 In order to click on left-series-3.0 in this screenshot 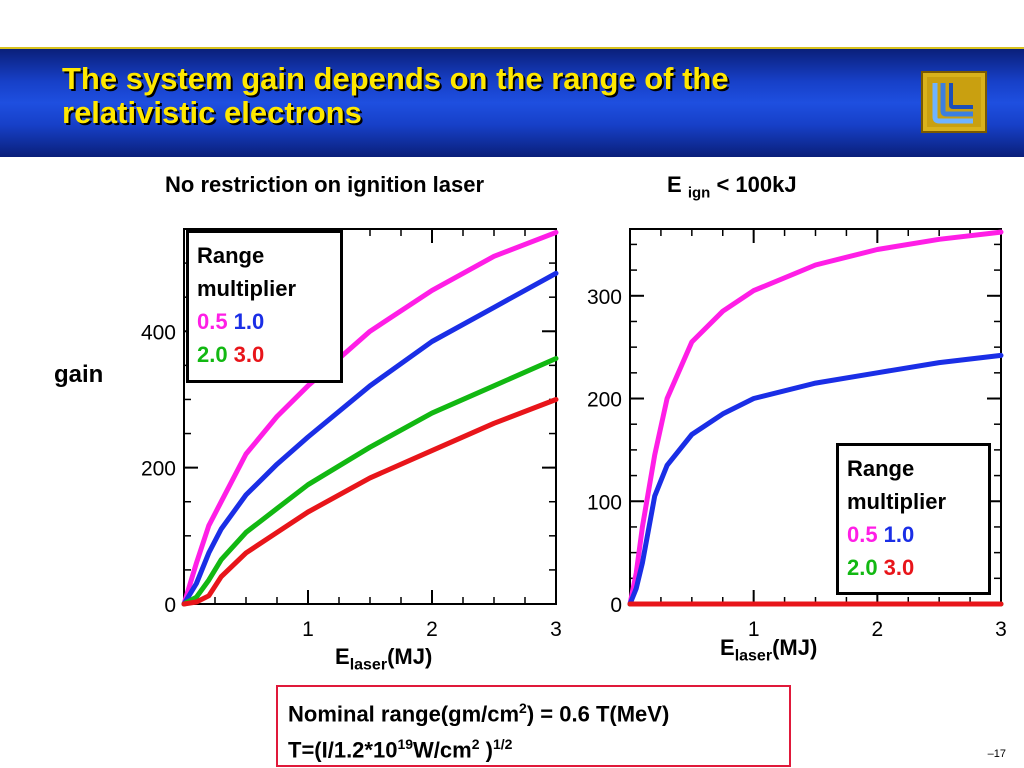, I will do `click(370, 502)`.